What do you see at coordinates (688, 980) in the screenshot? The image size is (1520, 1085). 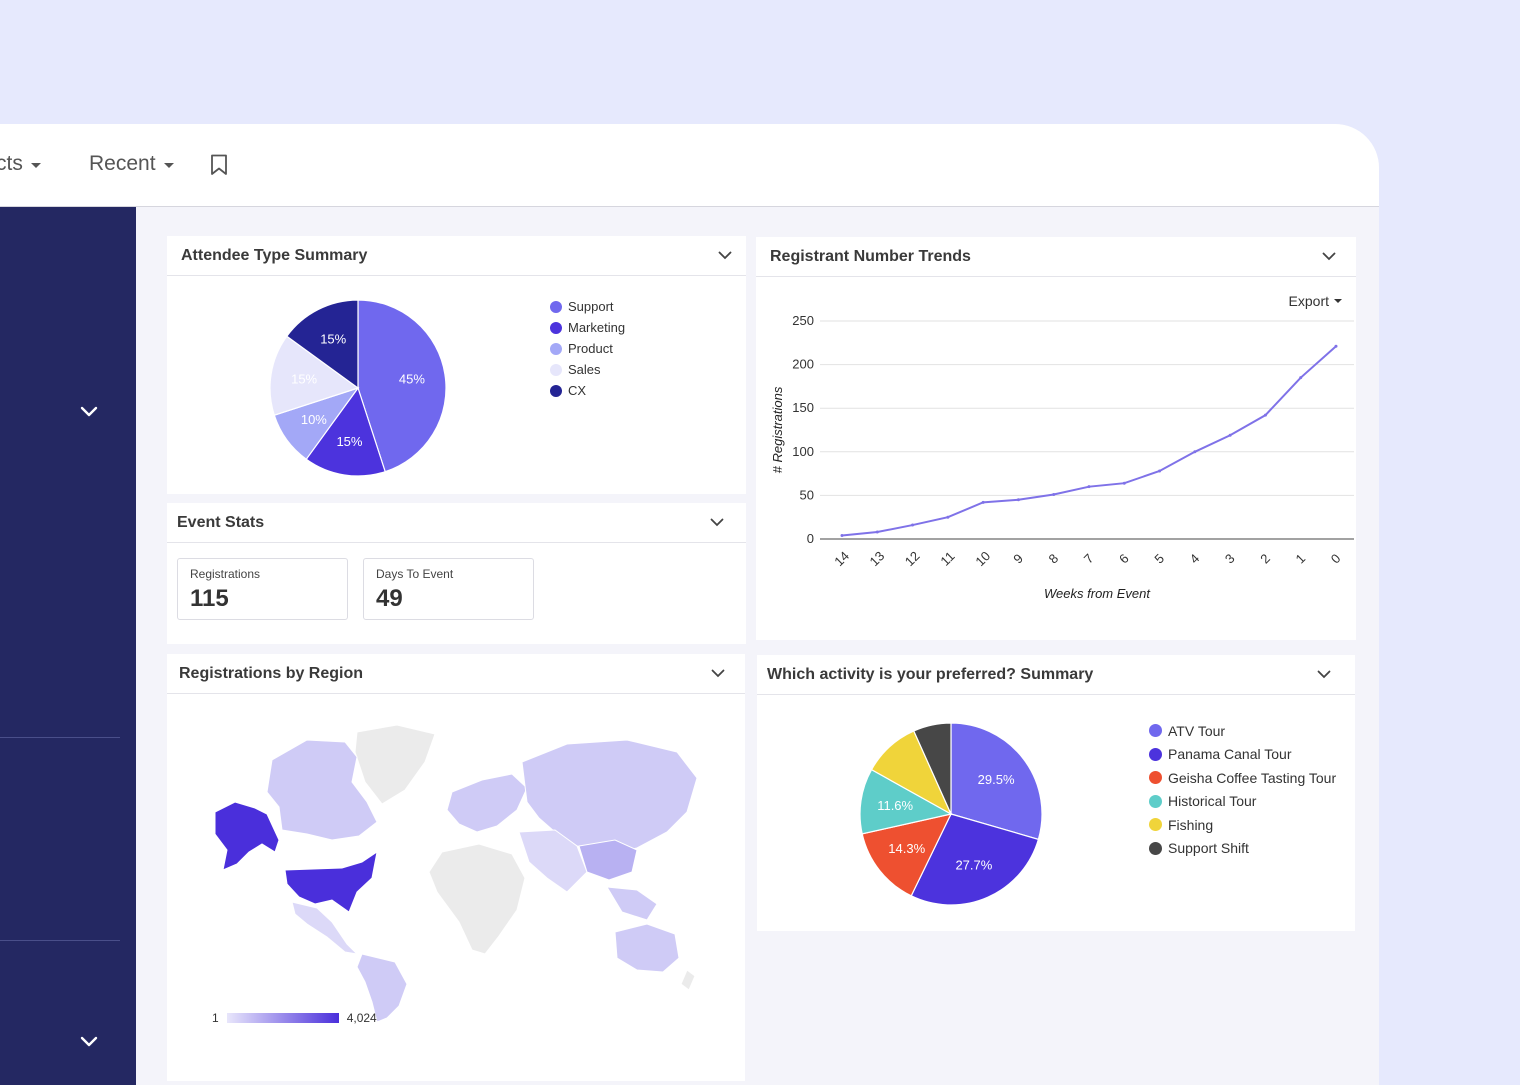 I see `map-region-new-zealand` at bounding box center [688, 980].